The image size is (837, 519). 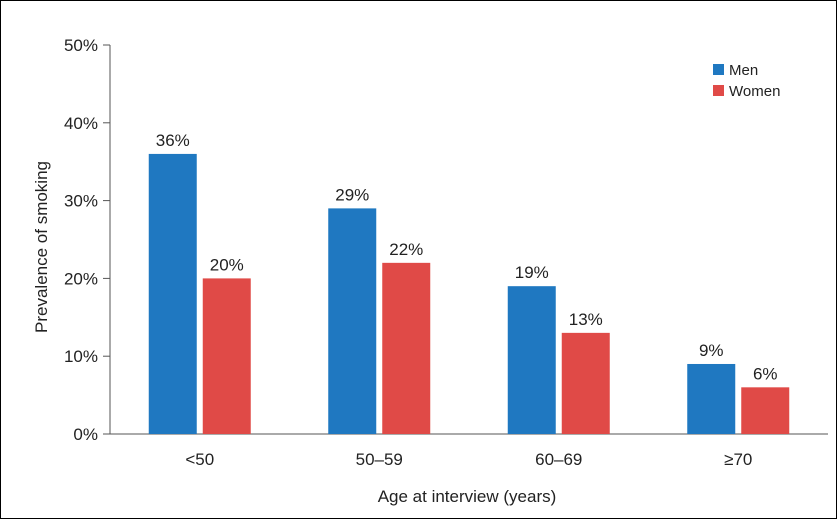 I want to click on data-label-women: 13%, so click(x=586, y=319).